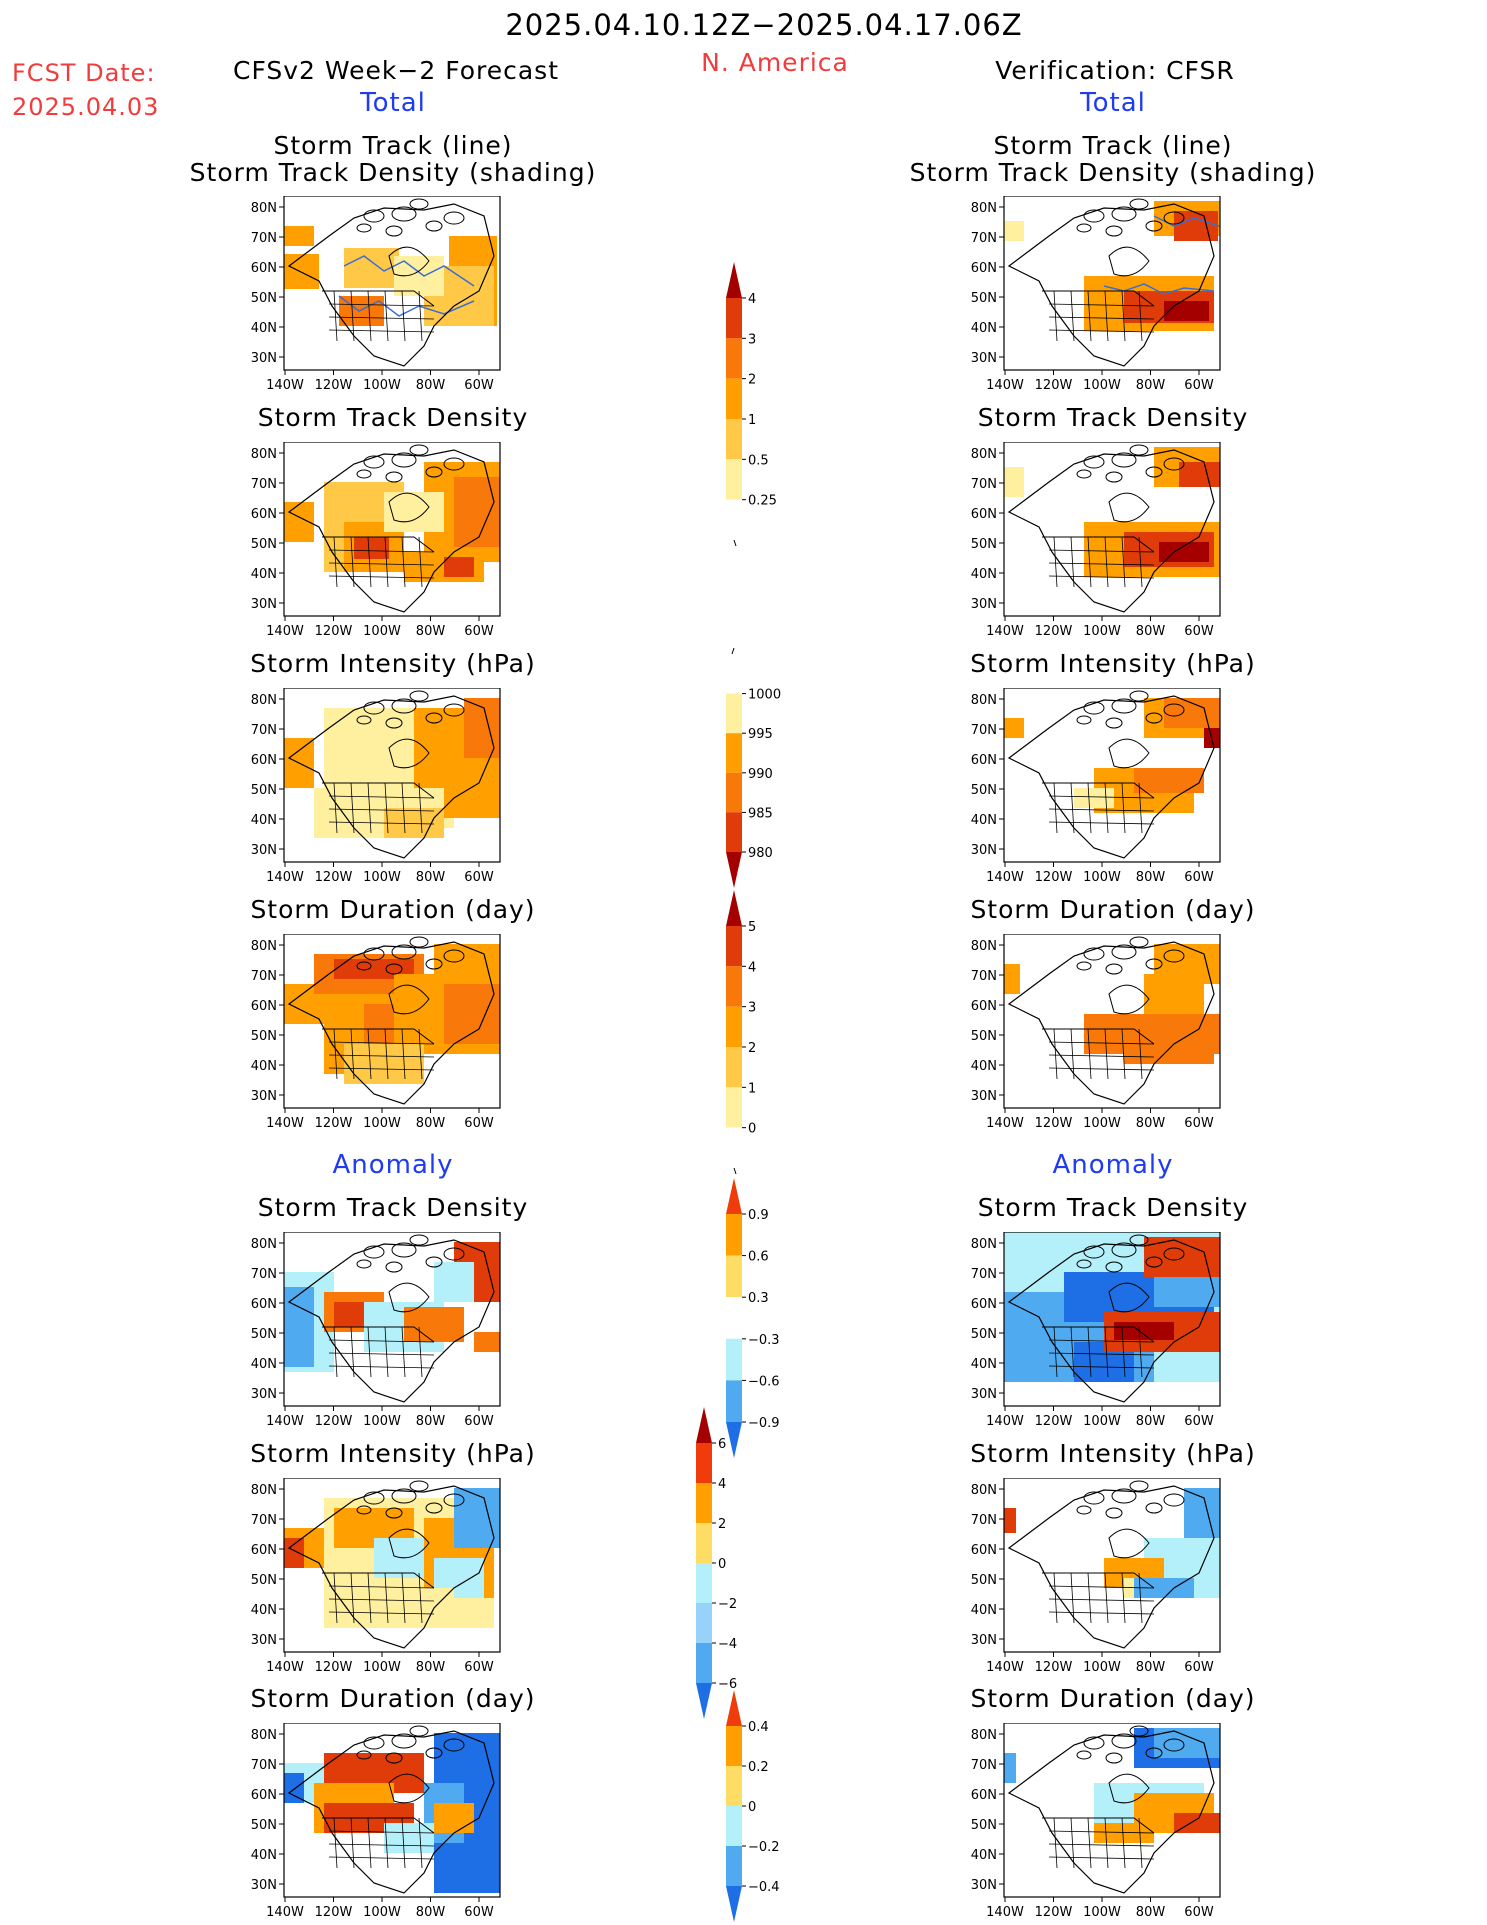  What do you see at coordinates (760, 813) in the screenshot?
I see `colorbar-tick-label: 985` at bounding box center [760, 813].